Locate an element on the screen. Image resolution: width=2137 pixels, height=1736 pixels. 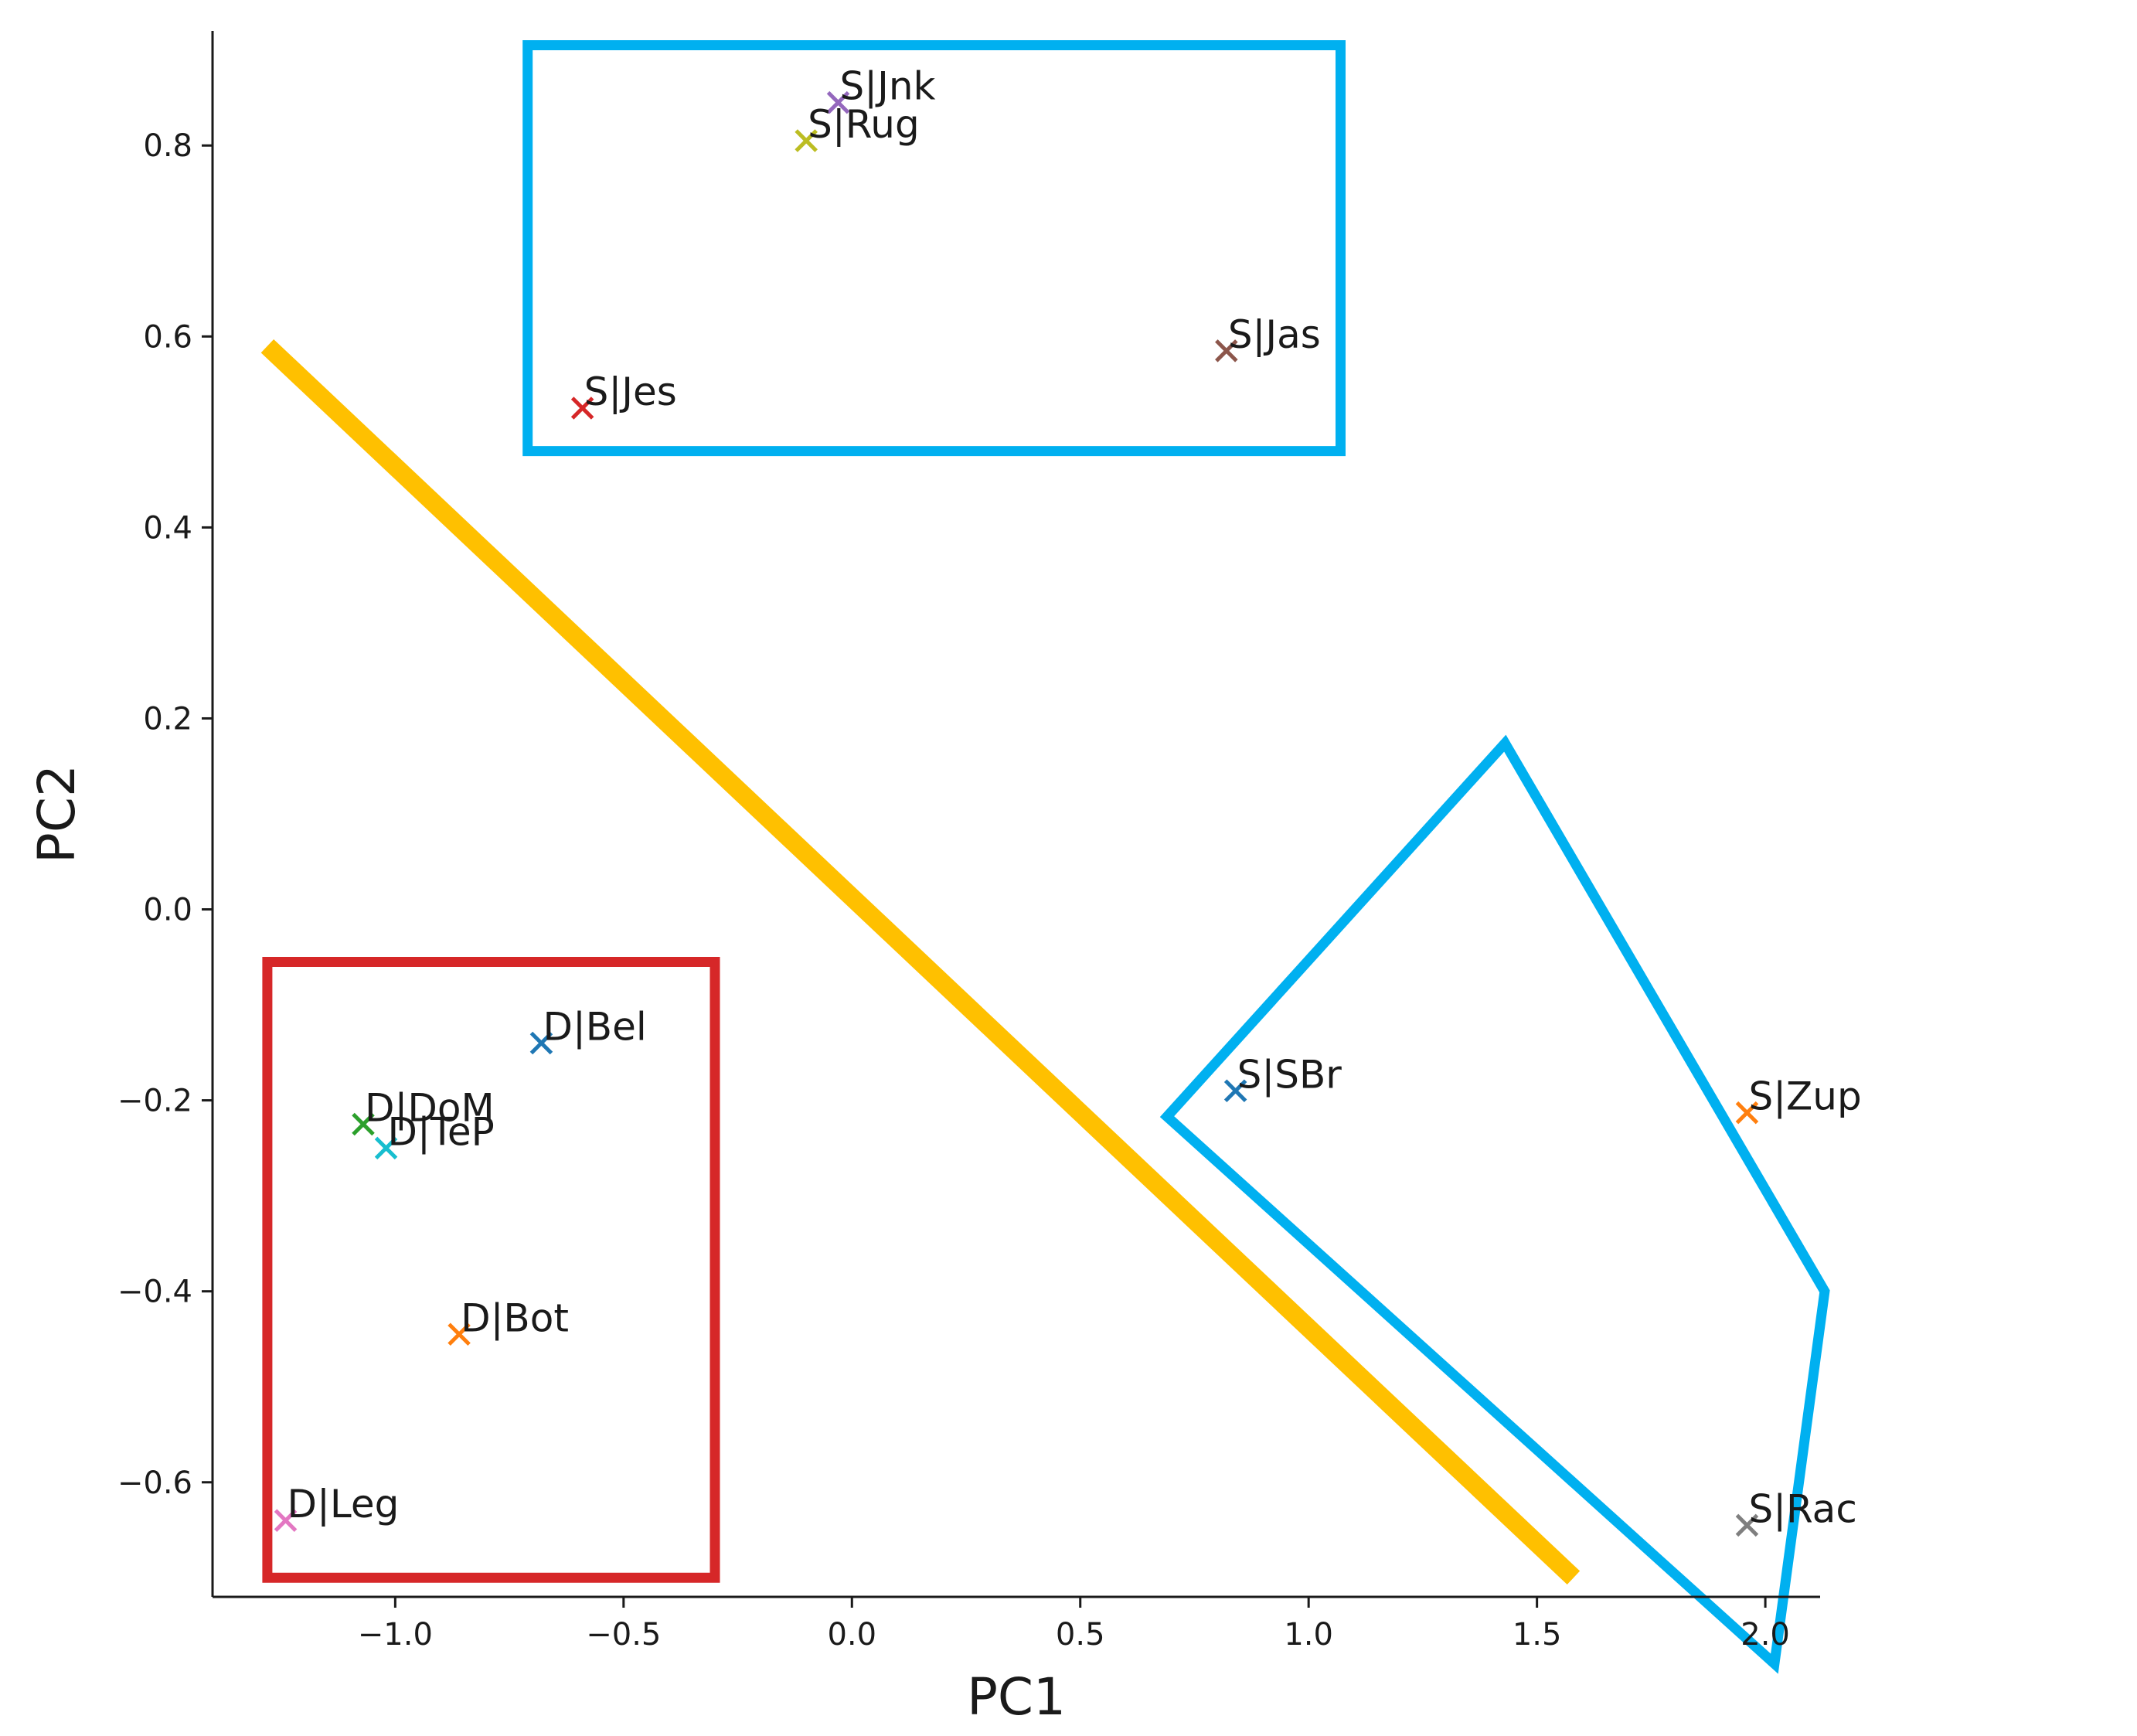
scatter-point: S|Jnk is located at coordinates (881, 89).